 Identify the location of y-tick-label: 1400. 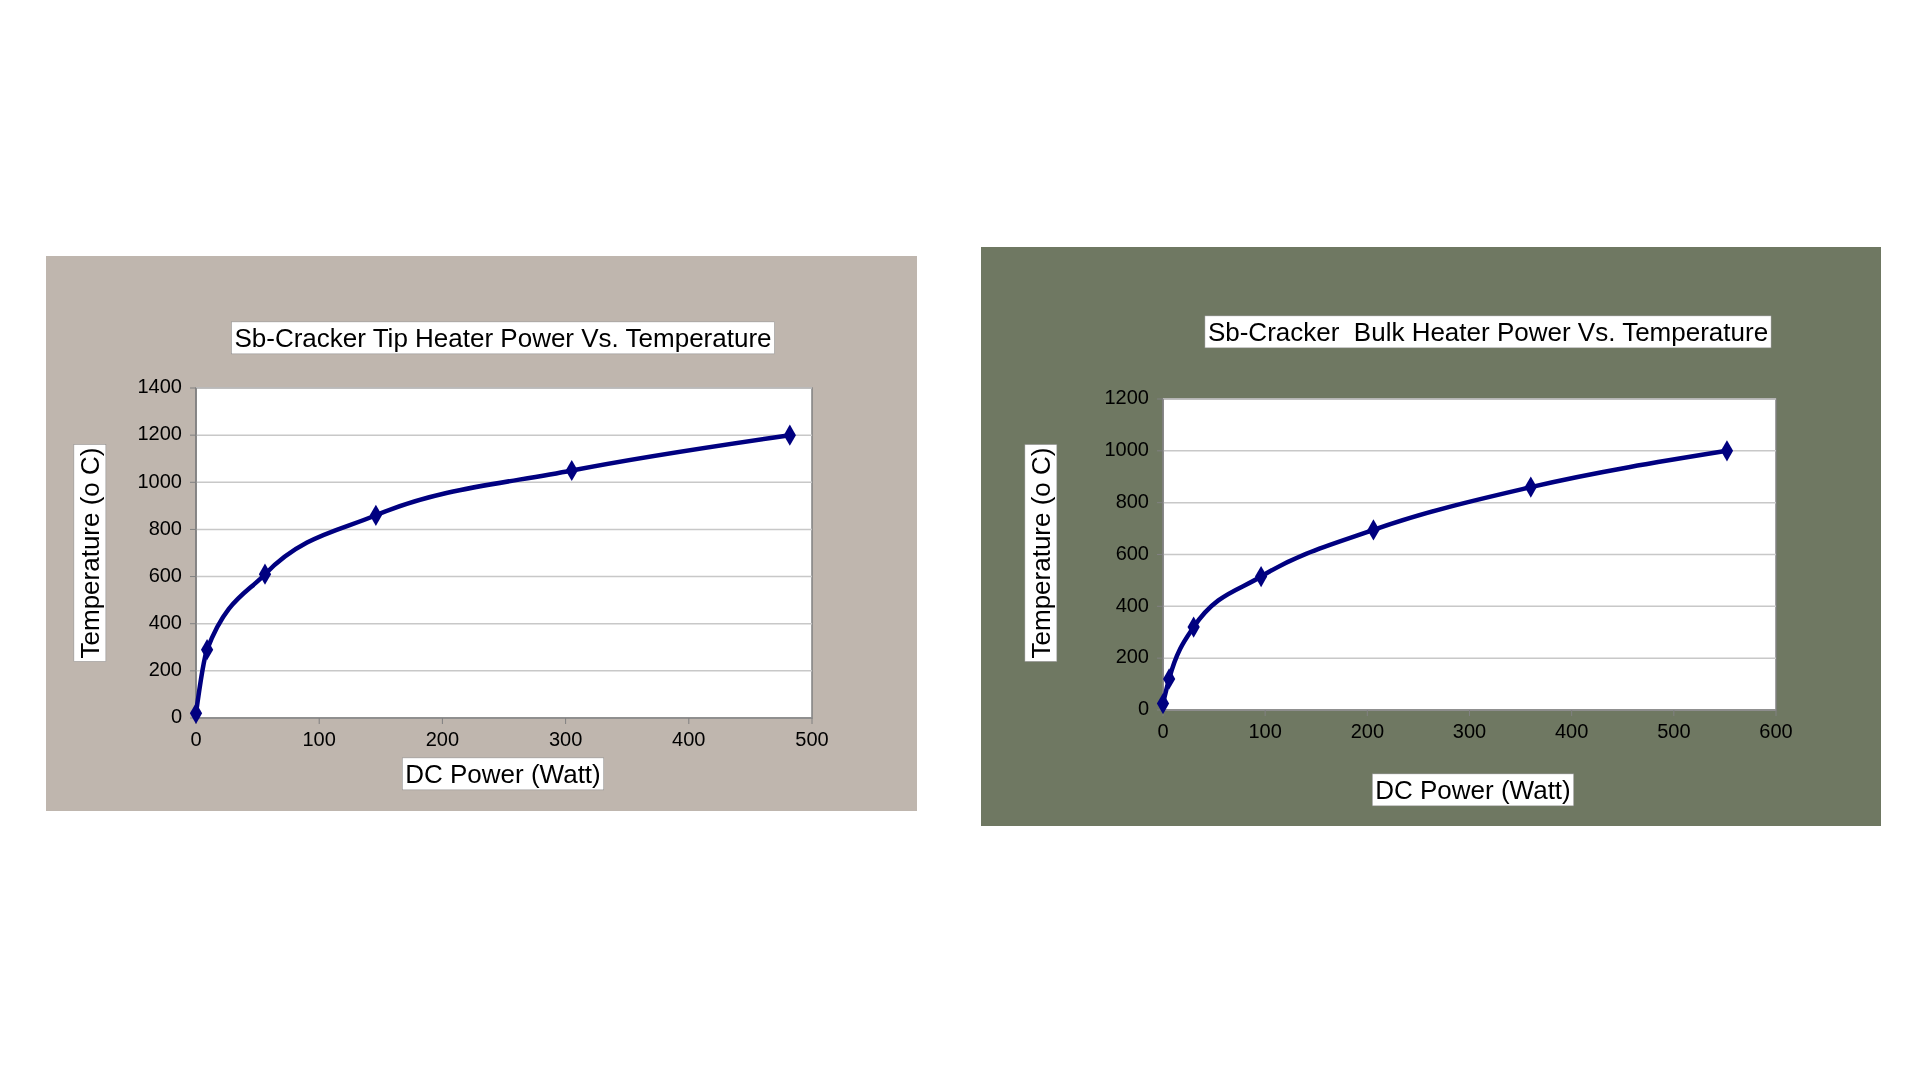
(159, 386).